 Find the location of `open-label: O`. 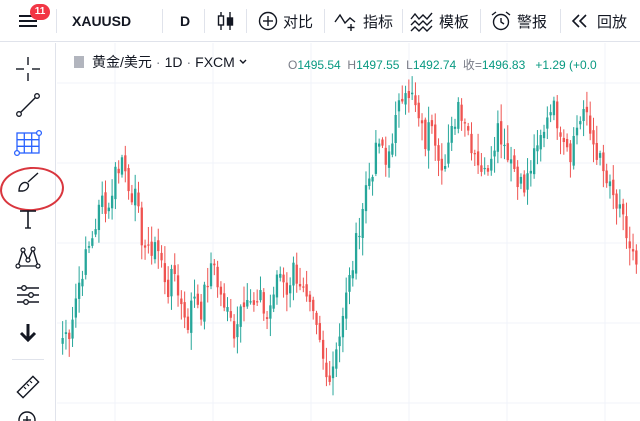

open-label: O is located at coordinates (293, 65).